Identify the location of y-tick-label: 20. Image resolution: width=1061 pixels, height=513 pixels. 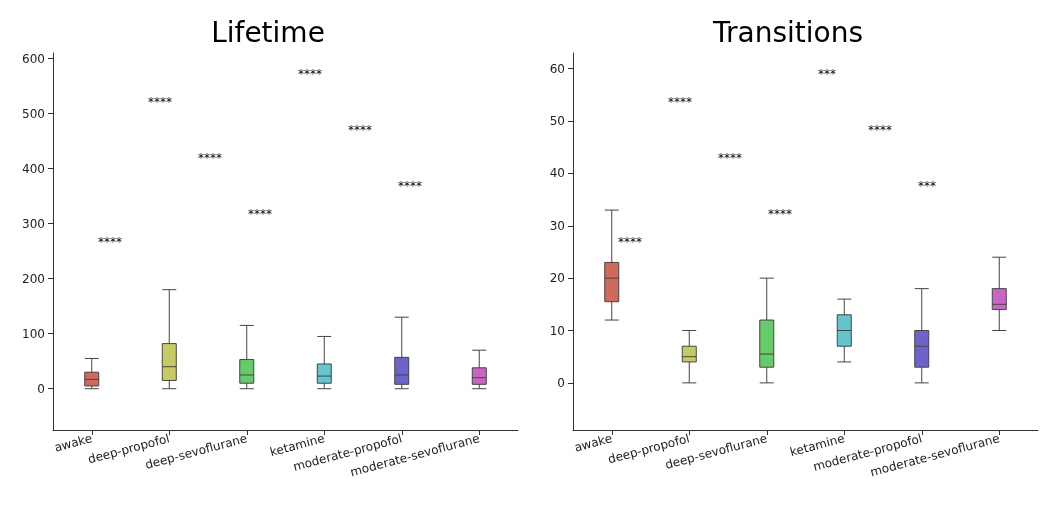
(557, 278).